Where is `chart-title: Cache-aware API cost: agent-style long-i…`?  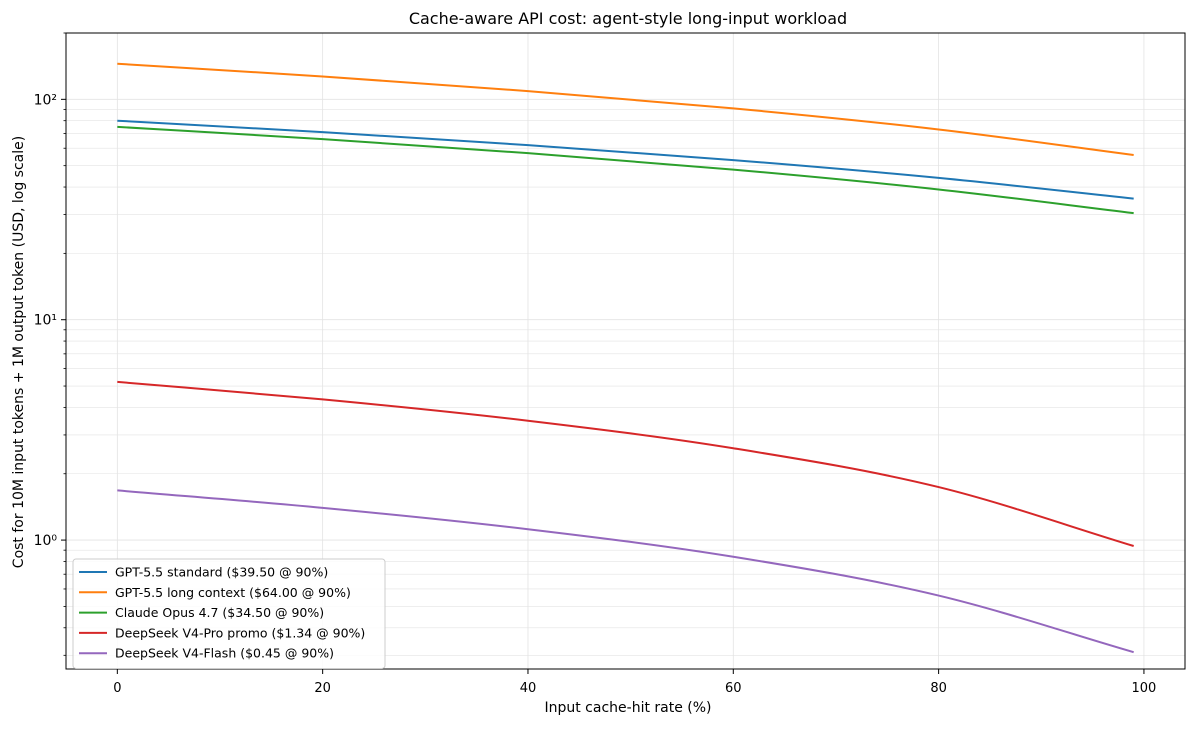
chart-title: Cache-aware API cost: agent-style long-i… is located at coordinates (628, 18).